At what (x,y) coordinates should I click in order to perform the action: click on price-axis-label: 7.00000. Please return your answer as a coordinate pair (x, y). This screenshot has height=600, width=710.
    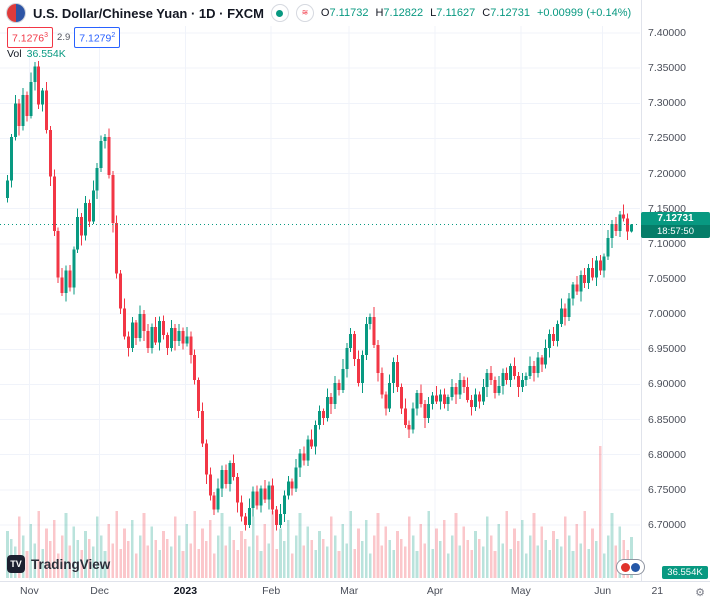
    Looking at the image, I should click on (667, 314).